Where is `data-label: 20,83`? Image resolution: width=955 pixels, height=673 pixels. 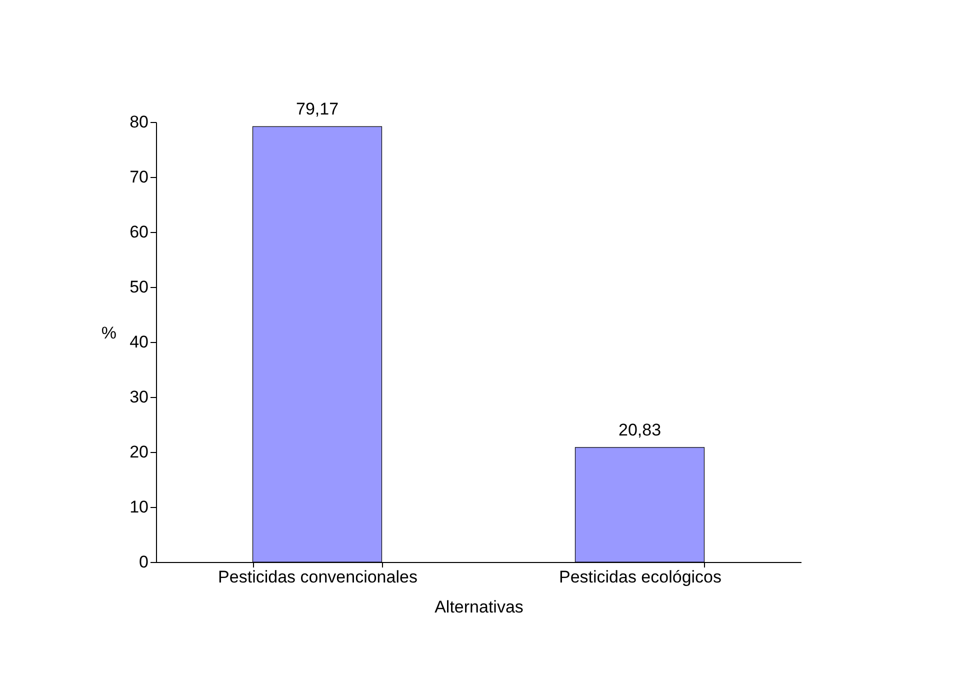
data-label: 20,83 is located at coordinates (640, 430).